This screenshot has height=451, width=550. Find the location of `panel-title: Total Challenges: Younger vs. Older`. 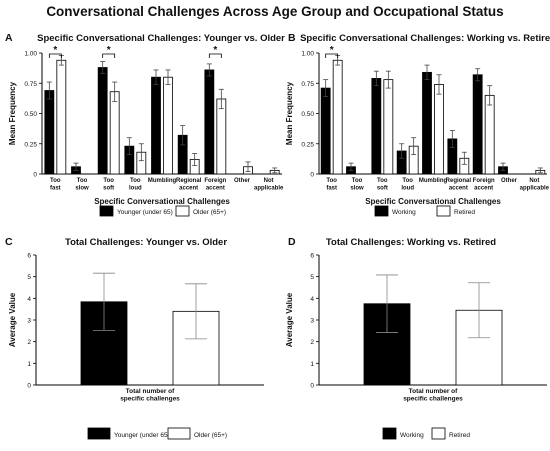

panel-title: Total Challenges: Younger vs. Older is located at coordinates (146, 242).